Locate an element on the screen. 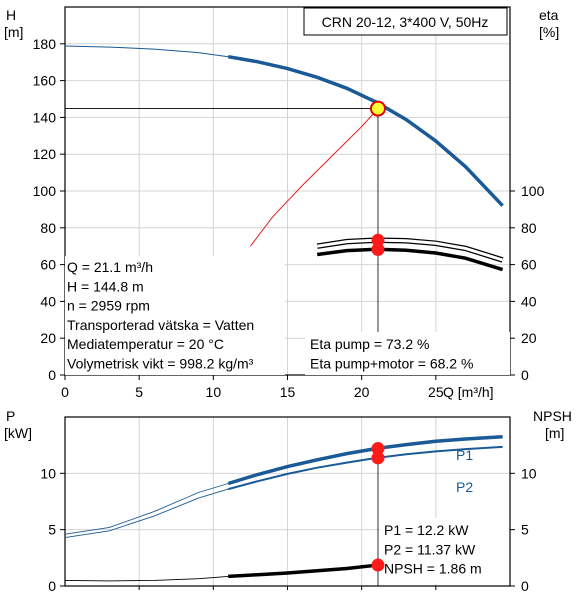 This screenshot has width=585, height=599. operating-info-line: H = 144.8 m is located at coordinates (105, 286).